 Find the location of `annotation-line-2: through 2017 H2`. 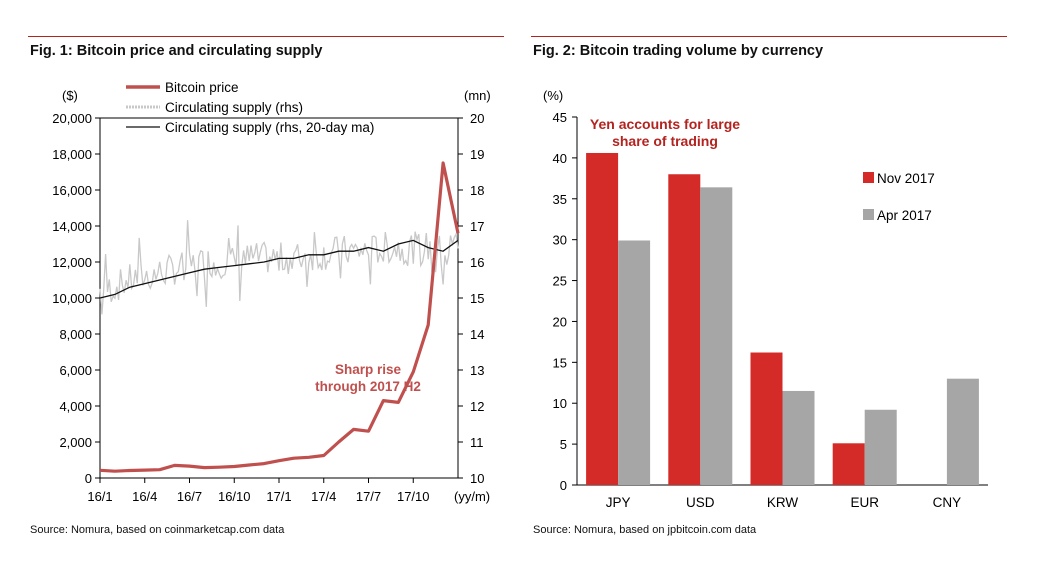

annotation-line-2: through 2017 H2 is located at coordinates (368, 386).